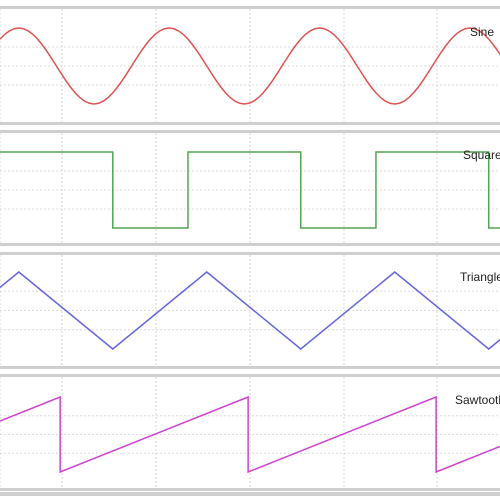  Describe the element at coordinates (250, 494) in the screenshot. I see `bottom-border` at that location.